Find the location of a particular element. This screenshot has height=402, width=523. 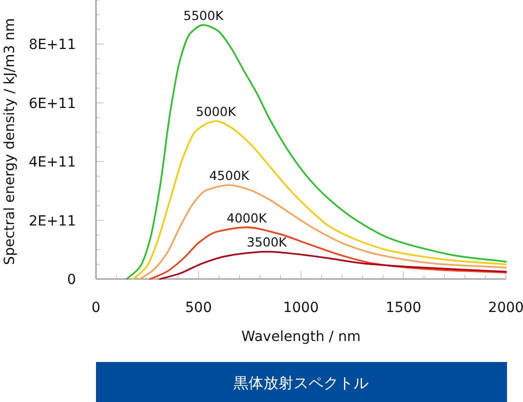

series-label: 5500K is located at coordinates (203, 15).